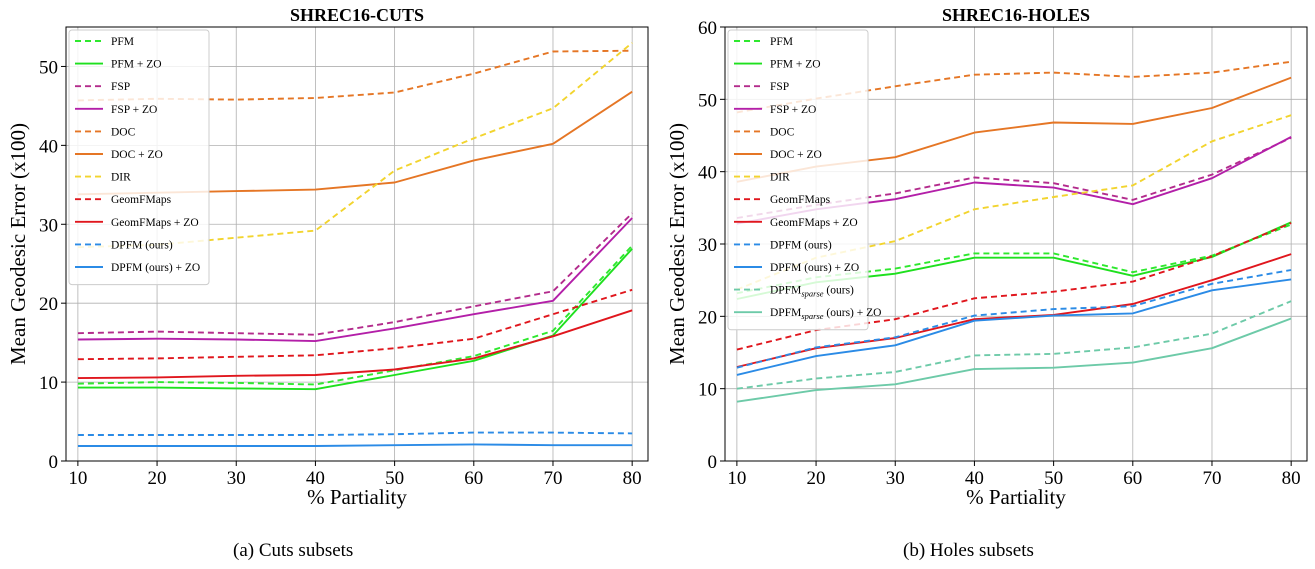 This screenshot has height=569, width=1315. What do you see at coordinates (968, 550) in the screenshot?
I see `caption-holes: (b) Holes subsets` at bounding box center [968, 550].